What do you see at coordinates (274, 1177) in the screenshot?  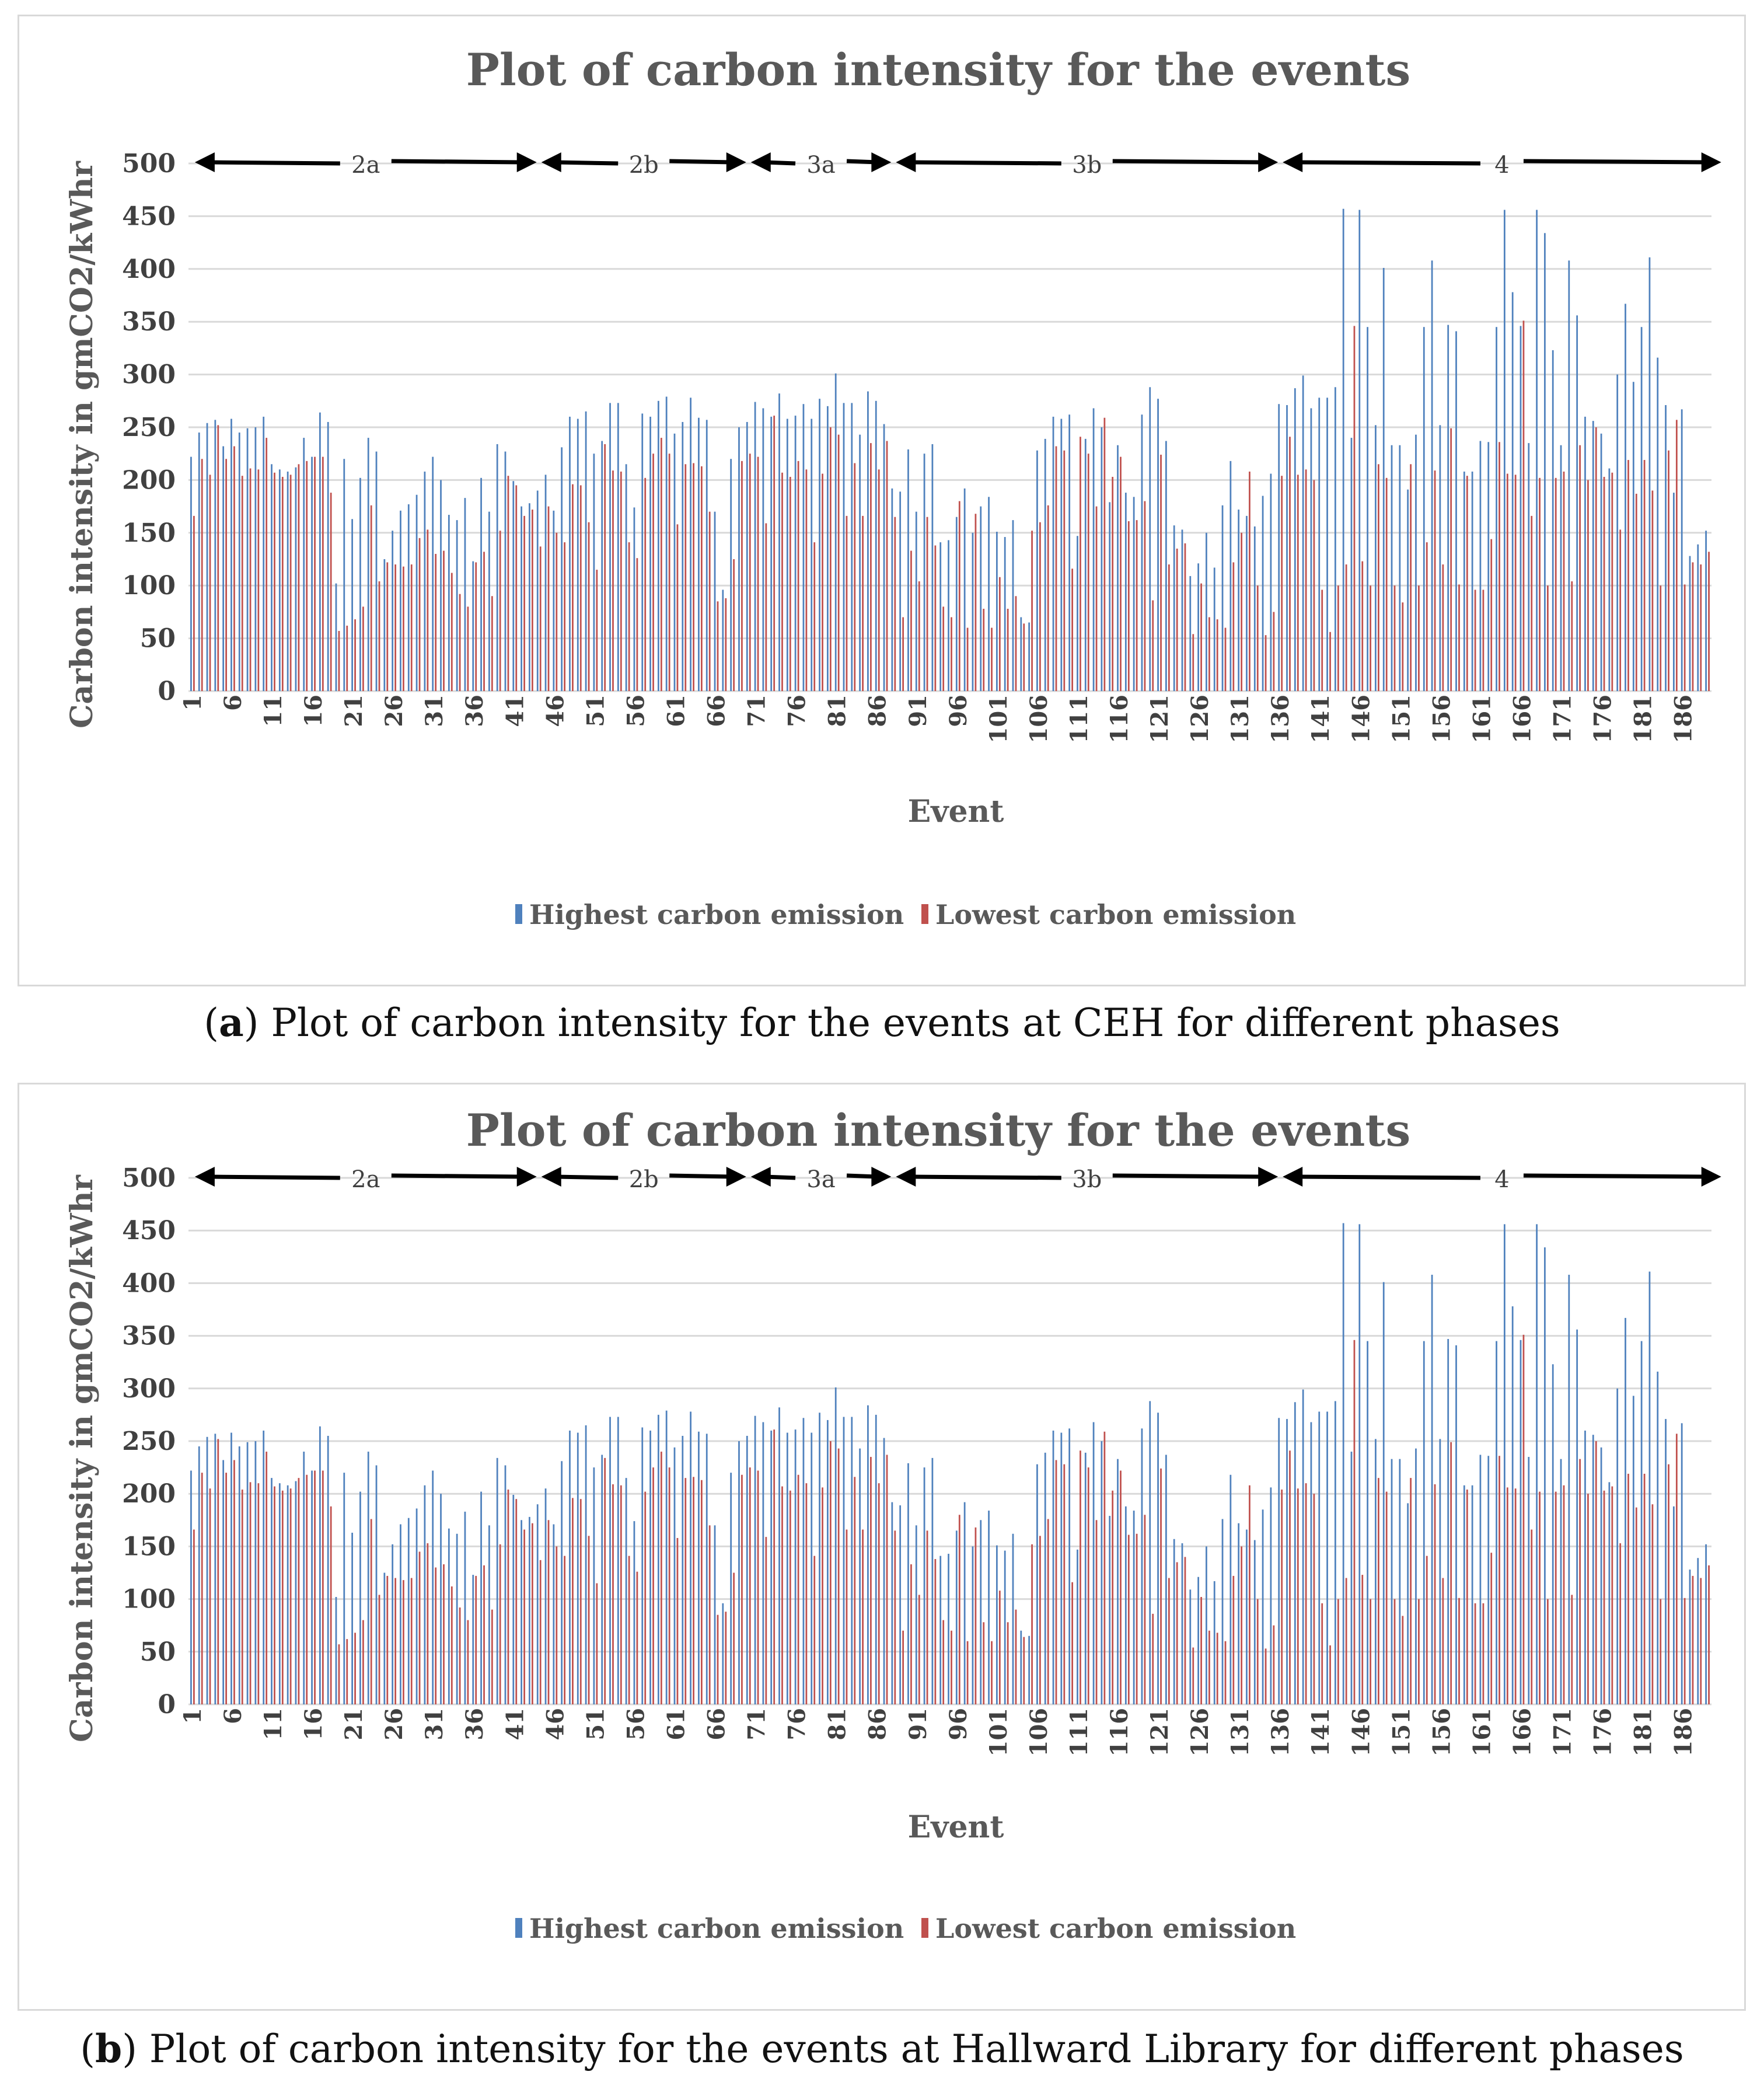 I see `phase-arrow-left` at bounding box center [274, 1177].